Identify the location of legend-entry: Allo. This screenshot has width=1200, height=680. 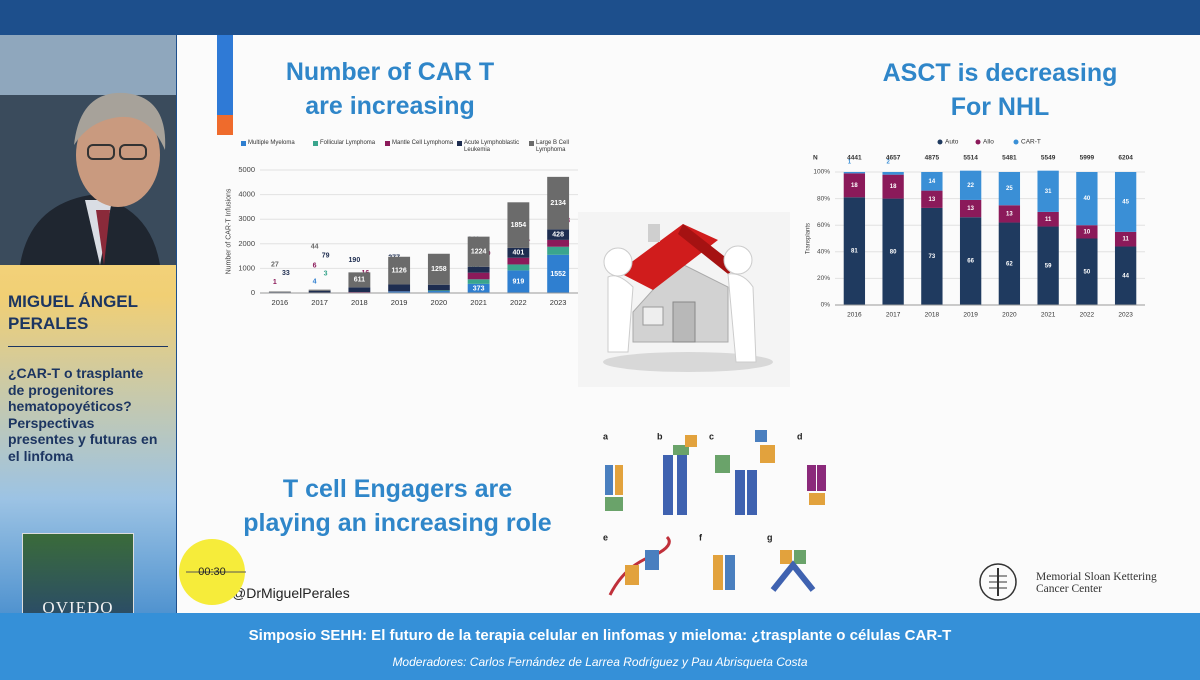
(988, 142).